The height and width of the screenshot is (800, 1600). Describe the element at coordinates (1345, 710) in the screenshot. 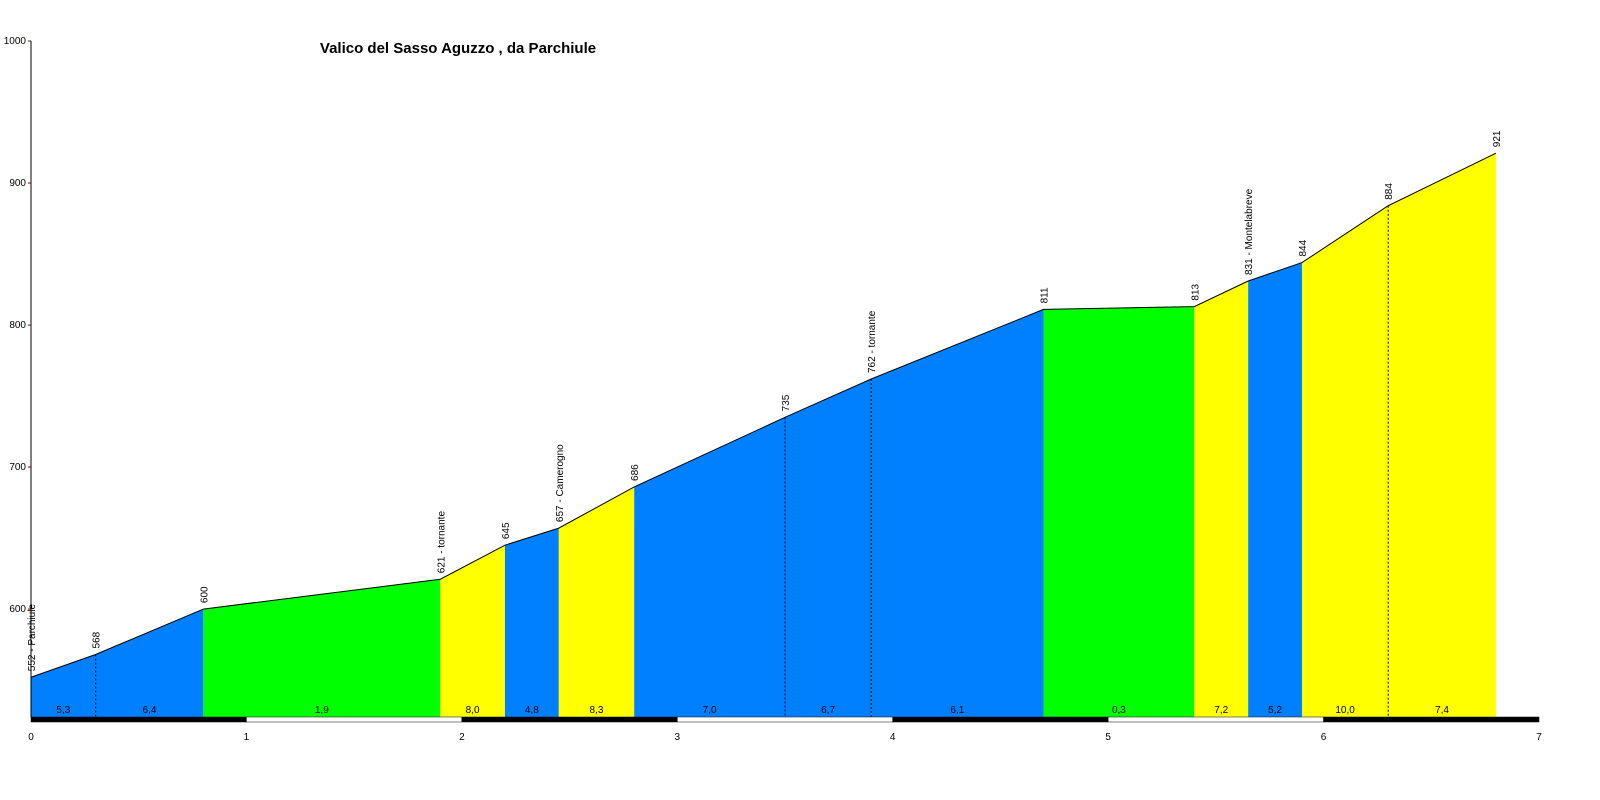

I see `gradient-label: 10,0` at that location.